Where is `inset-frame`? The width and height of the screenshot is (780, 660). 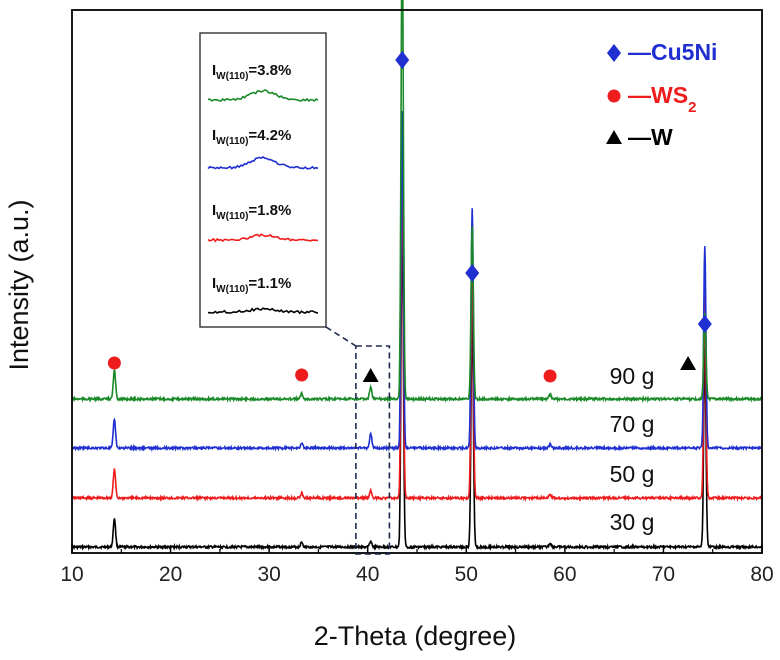 inset-frame is located at coordinates (263, 180).